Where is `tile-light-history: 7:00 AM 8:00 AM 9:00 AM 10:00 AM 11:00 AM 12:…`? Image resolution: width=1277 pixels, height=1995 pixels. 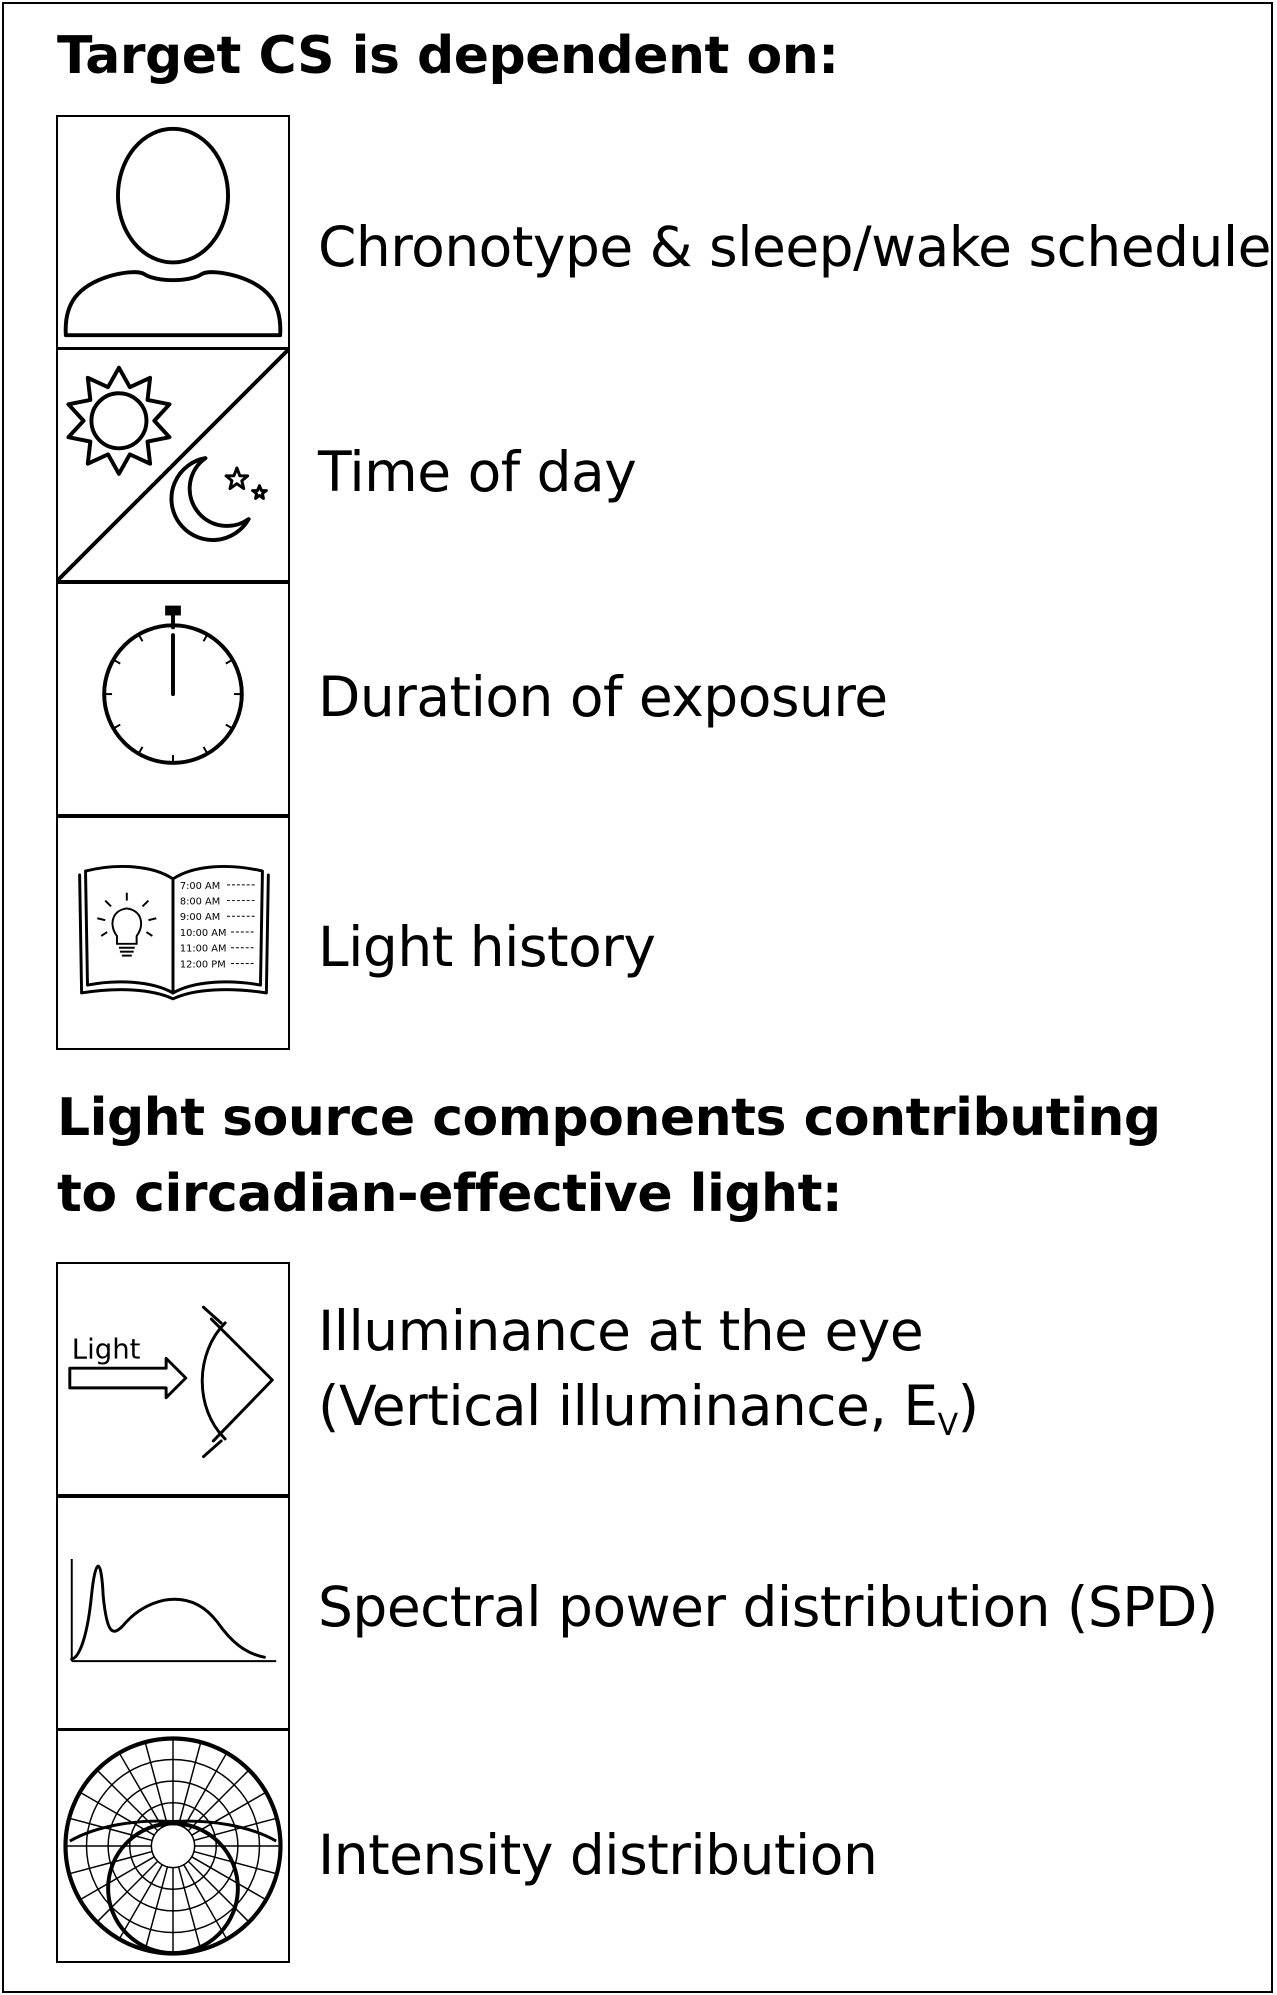 tile-light-history: 7:00 AM 8:00 AM 9:00 AM 10:00 AM 11:00 AM 12:… is located at coordinates (173, 933).